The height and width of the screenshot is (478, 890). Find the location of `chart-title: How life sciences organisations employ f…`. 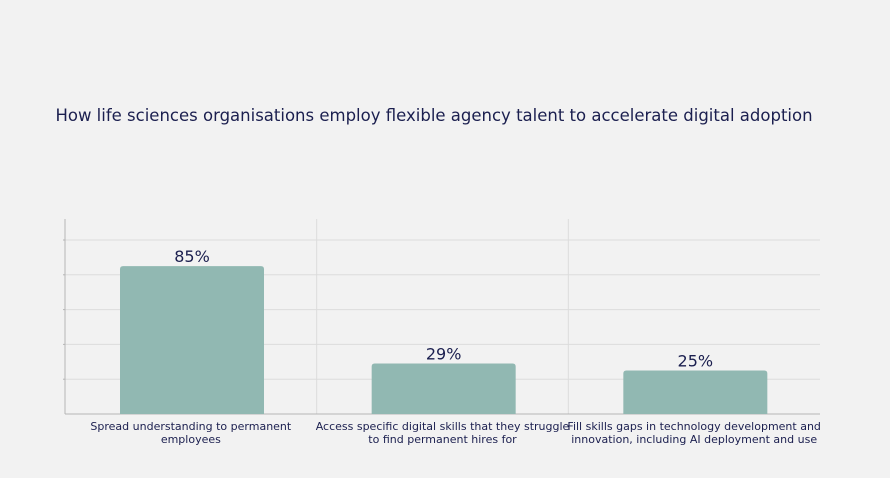

chart-title: How life sciences organisations employ f… is located at coordinates (433, 115).